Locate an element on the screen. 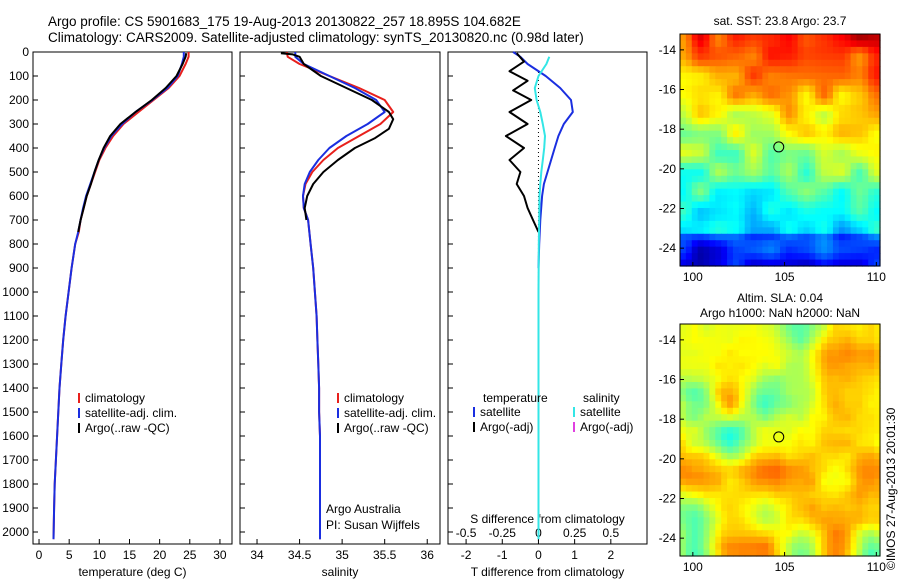 The height and width of the screenshot is (580, 900). temperature-x-tick-label: 30 is located at coordinates (220, 555).